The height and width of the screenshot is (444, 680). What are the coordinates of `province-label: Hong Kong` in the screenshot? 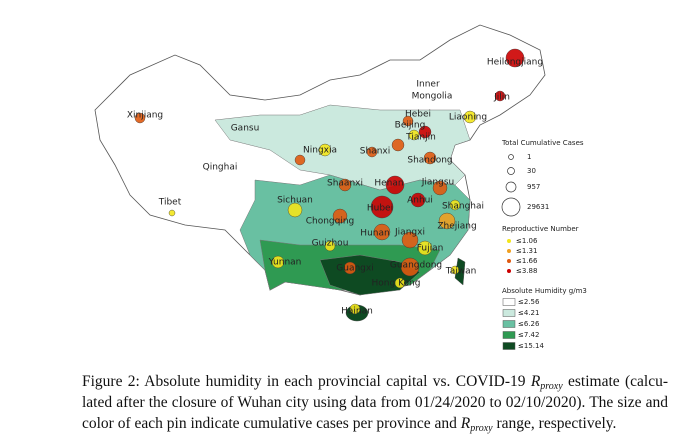 It's located at (396, 284).